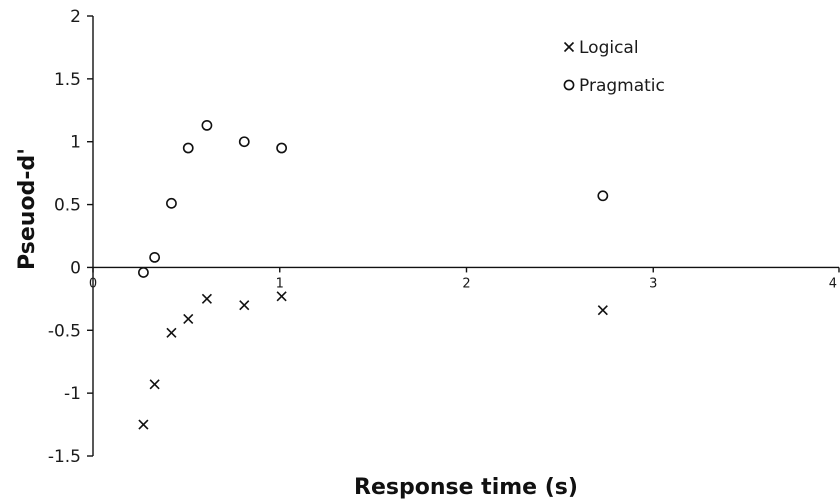 Image resolution: width=840 pixels, height=502 pixels. I want to click on y-tick-label: 0, so click(75, 268).